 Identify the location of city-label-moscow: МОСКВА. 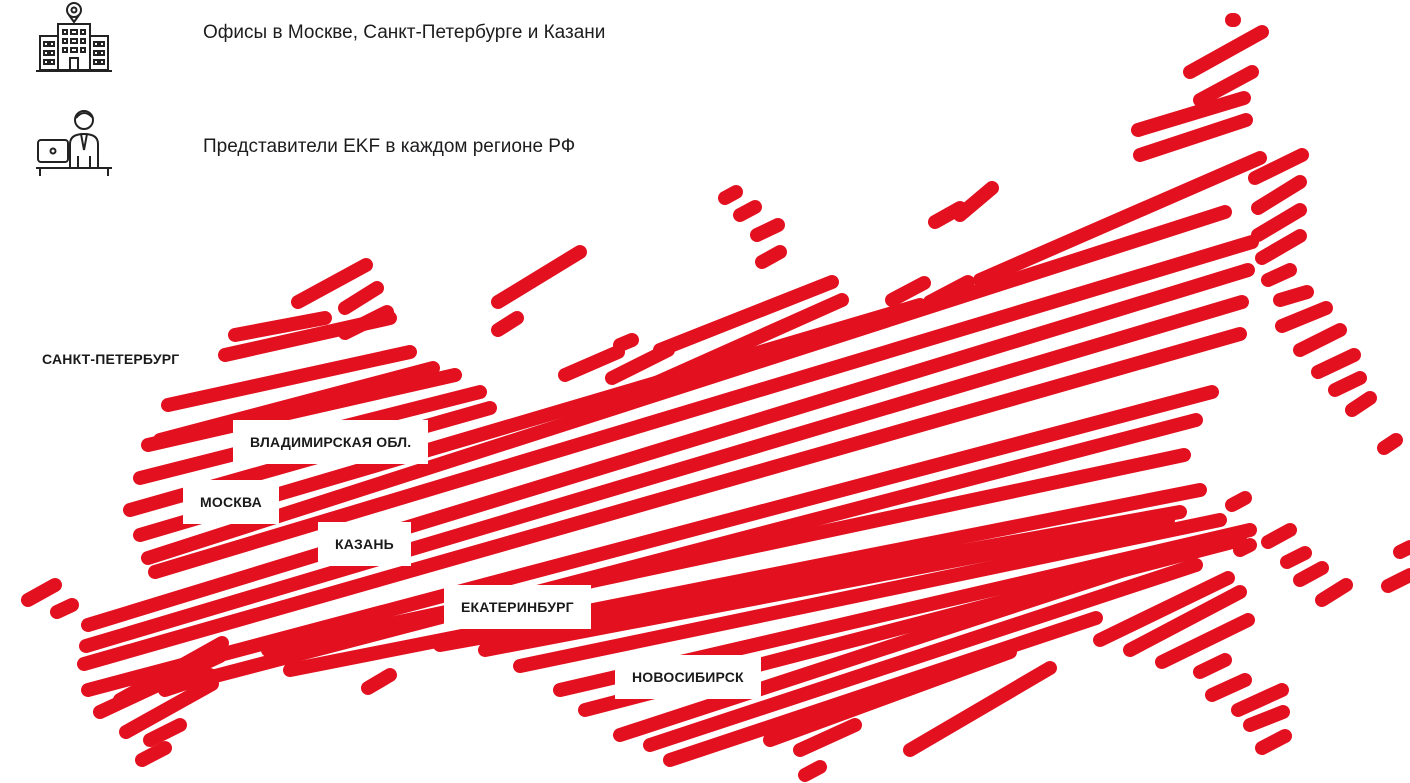
(231, 502).